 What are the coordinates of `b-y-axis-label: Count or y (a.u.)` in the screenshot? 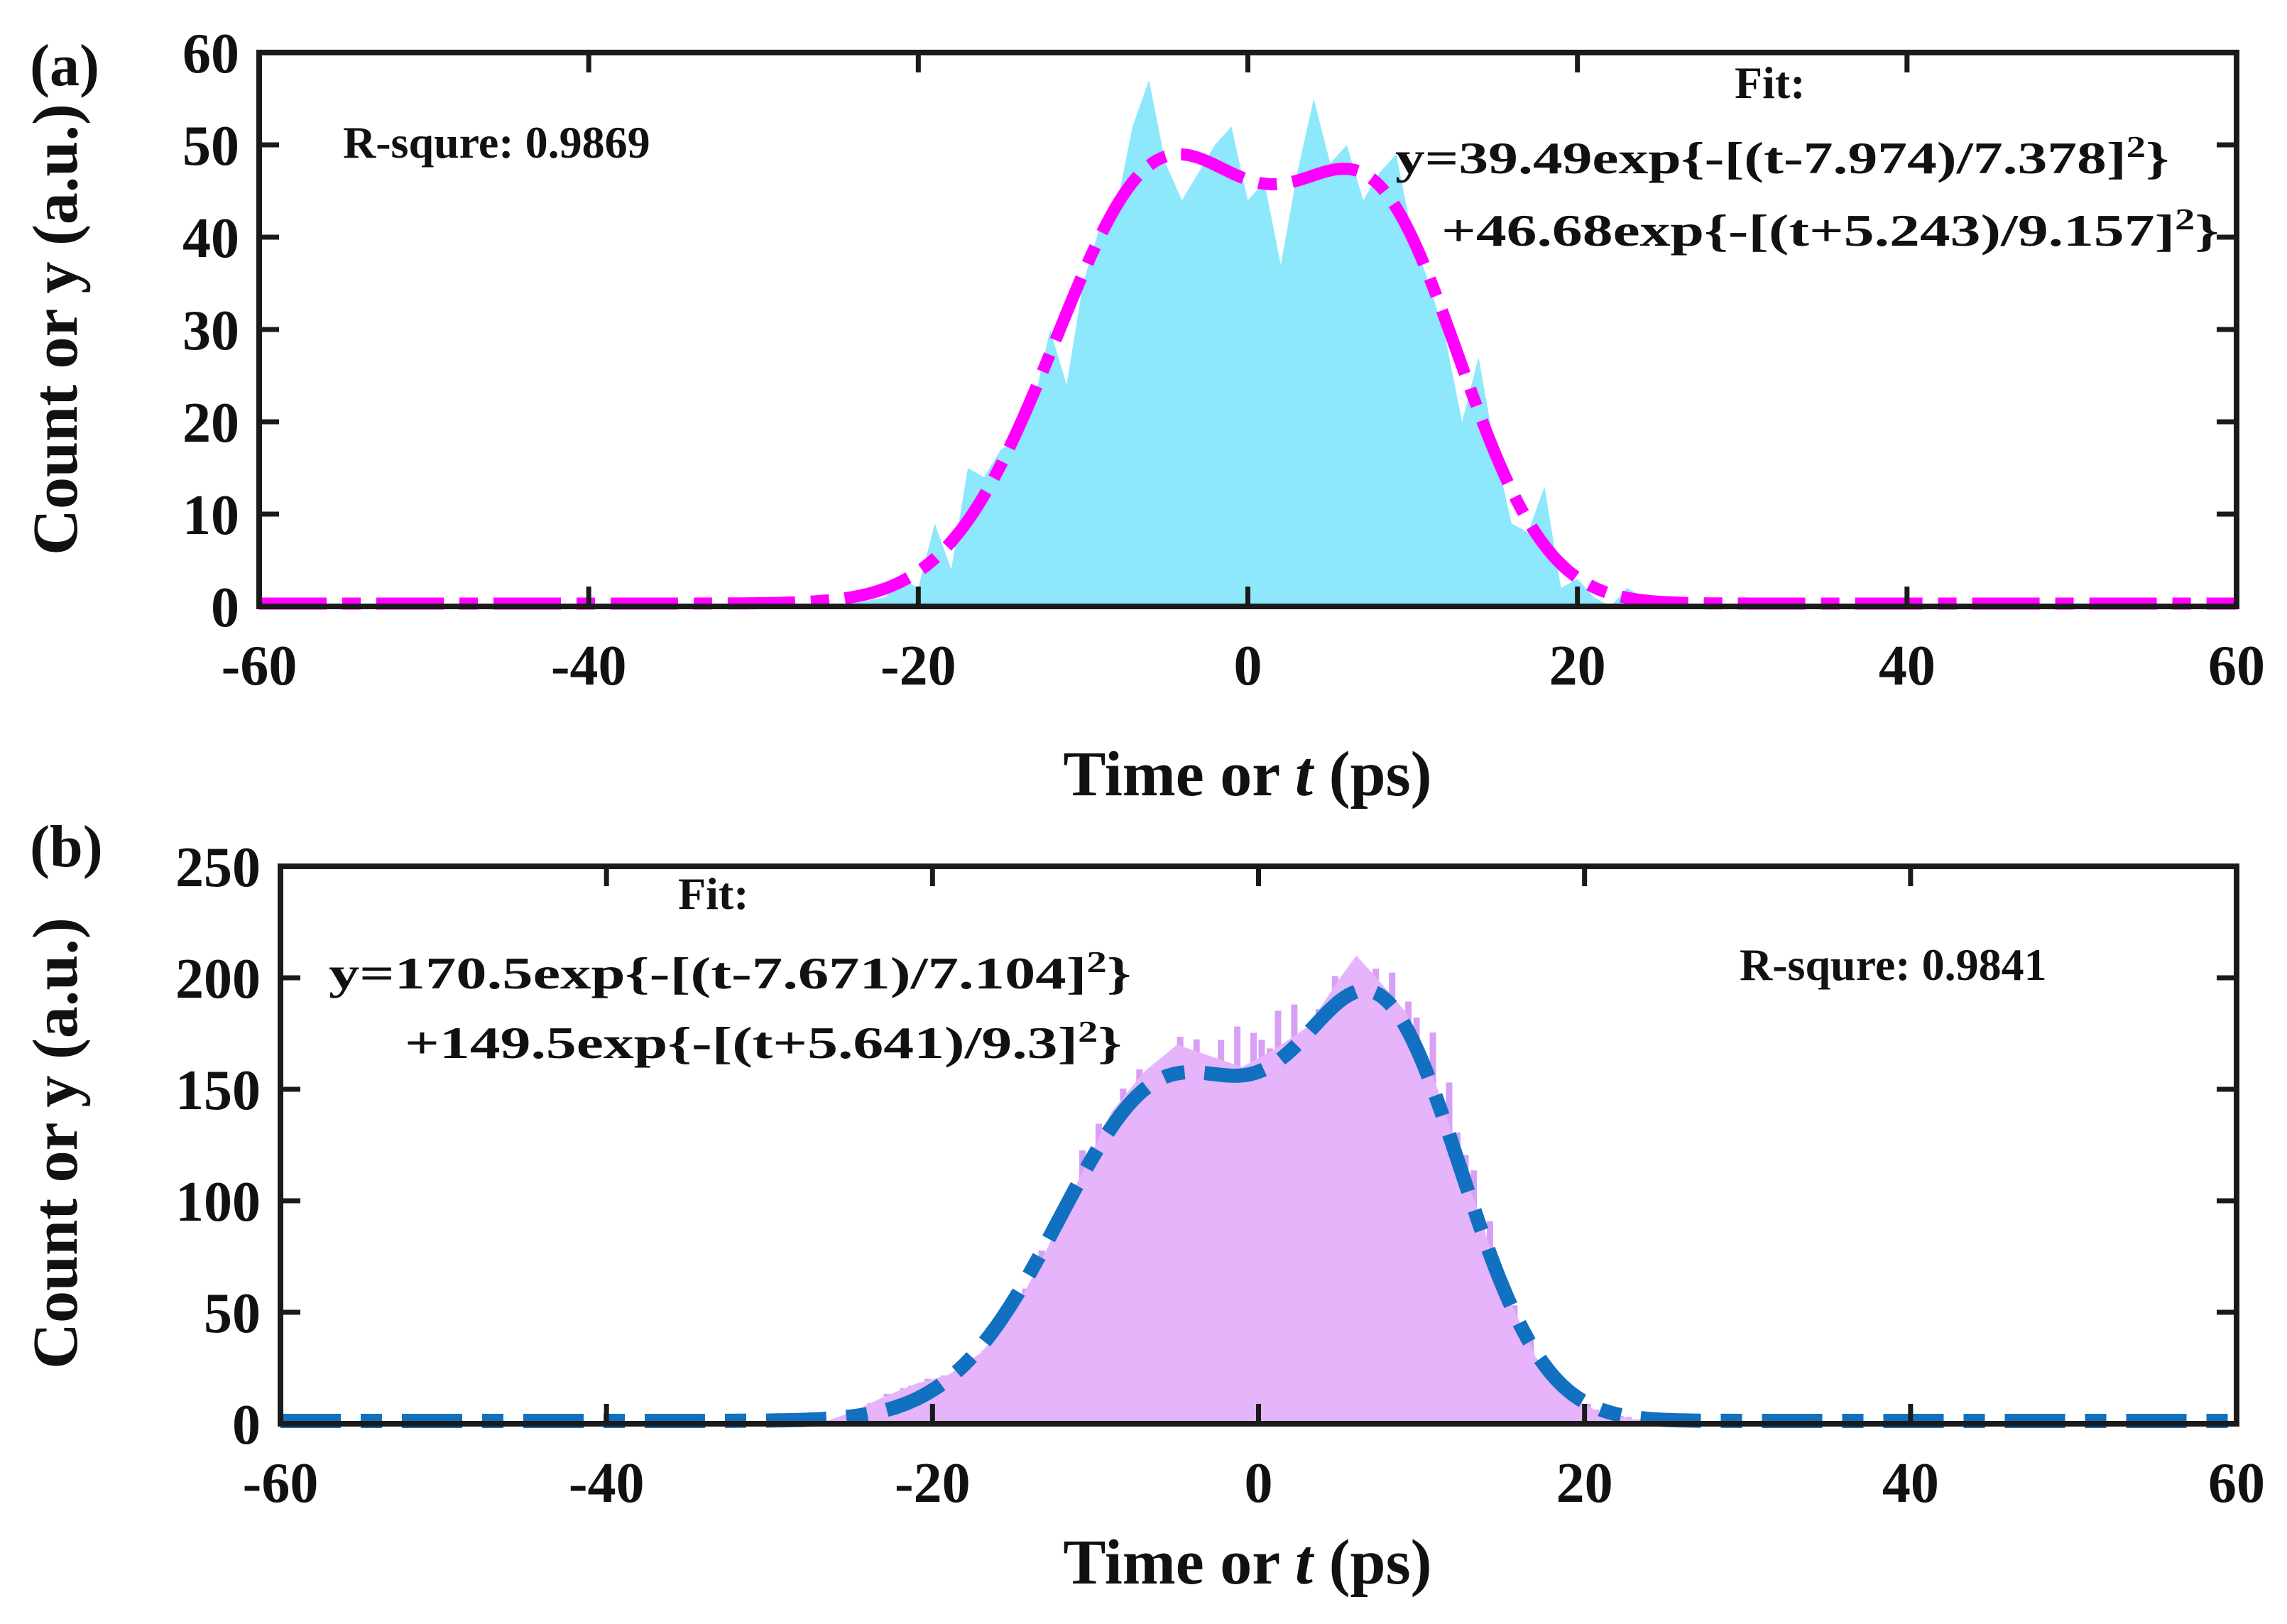 It's located at (56, 1143).